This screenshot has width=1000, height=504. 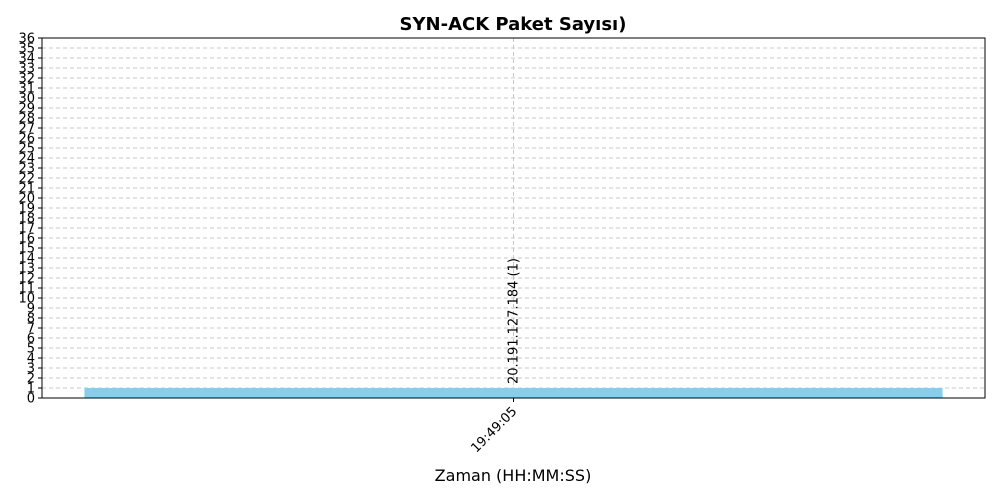 What do you see at coordinates (26, 229) in the screenshot?
I see `y-tick-label: 17` at bounding box center [26, 229].